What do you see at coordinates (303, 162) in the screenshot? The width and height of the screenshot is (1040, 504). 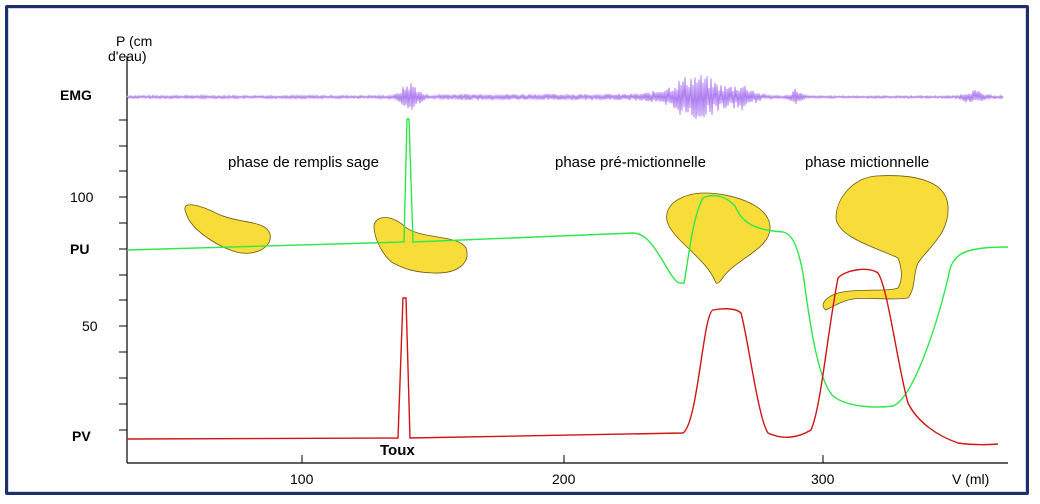 I see `phase-label-filling: phase de remplis sage` at bounding box center [303, 162].